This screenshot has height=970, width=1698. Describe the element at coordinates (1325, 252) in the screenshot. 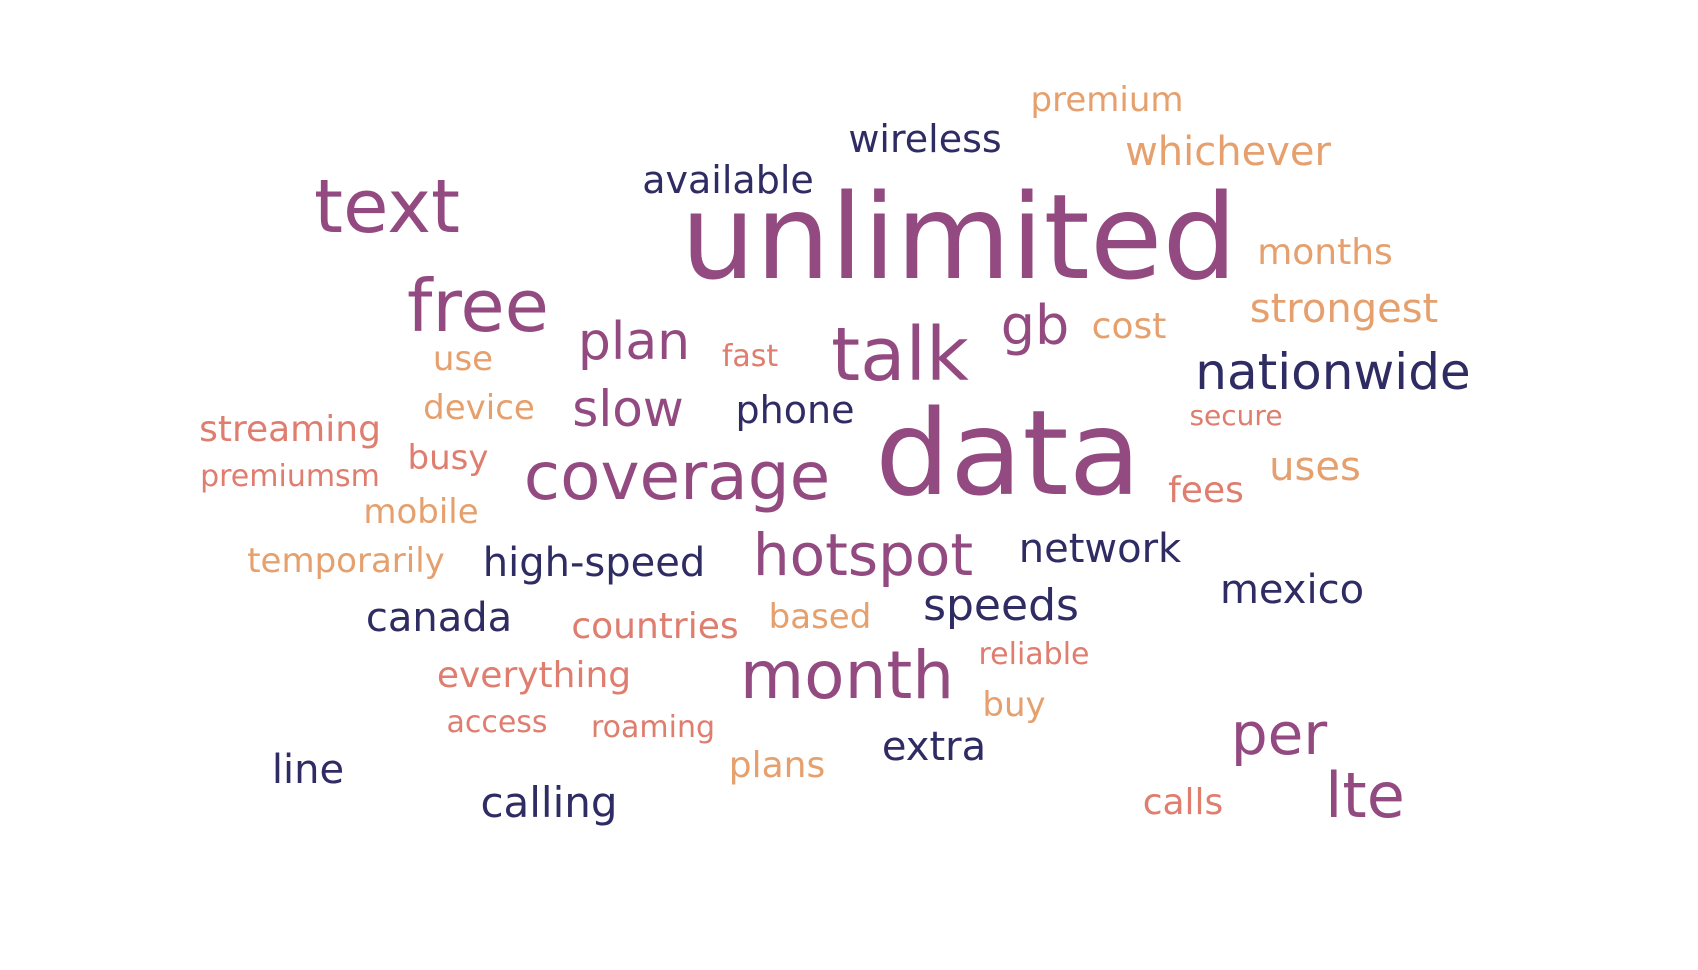

I see `word-months: months` at that location.